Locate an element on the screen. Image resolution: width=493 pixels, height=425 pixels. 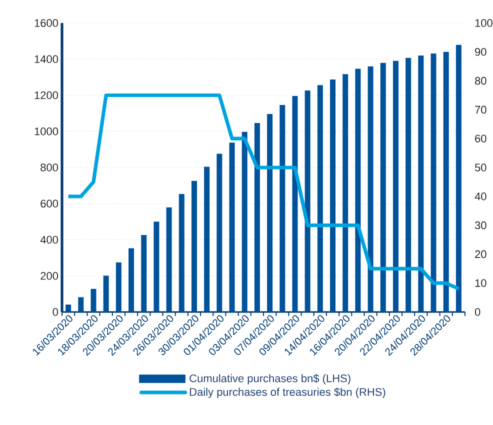
y2-tick-label: 30 is located at coordinates (480, 225).